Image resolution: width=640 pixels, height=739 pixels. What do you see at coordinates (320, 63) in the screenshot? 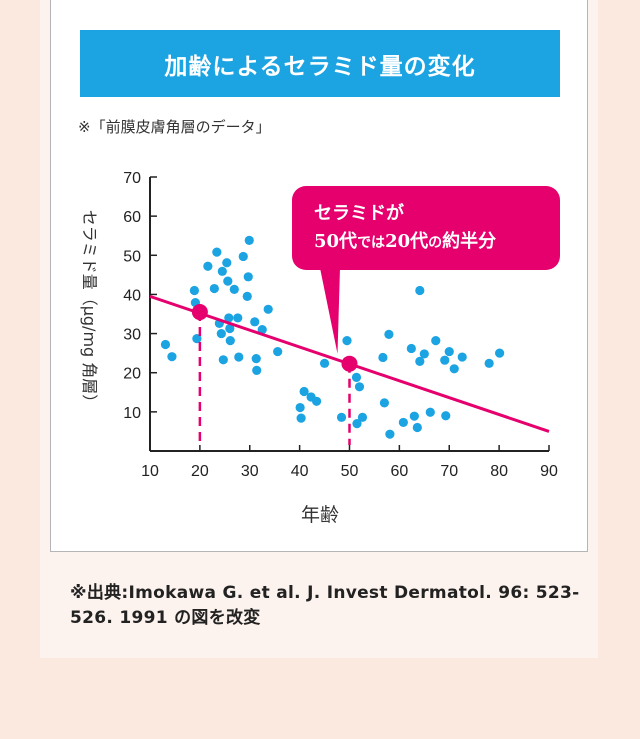
I see `banner-title: 加齢によるセラミド量の変化` at bounding box center [320, 63].